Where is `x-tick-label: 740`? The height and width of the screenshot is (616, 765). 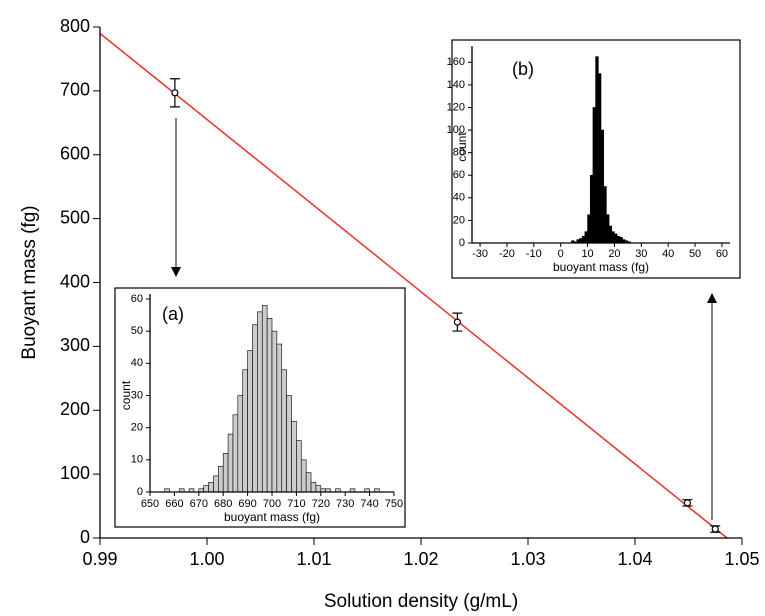 x-tick-label: 740 is located at coordinates (369, 504).